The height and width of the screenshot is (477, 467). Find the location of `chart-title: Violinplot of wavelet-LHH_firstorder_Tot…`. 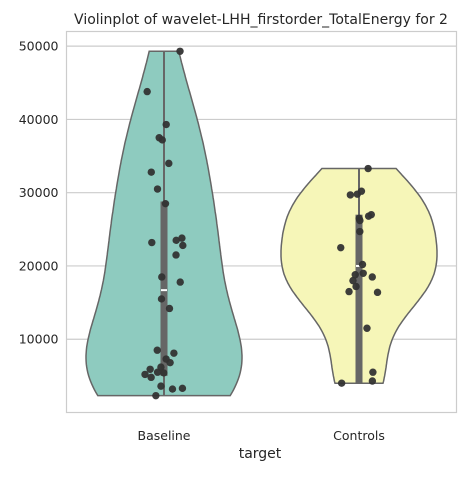

chart-title: Violinplot of wavelet-LHH_firstorder_Tot… is located at coordinates (261, 20).